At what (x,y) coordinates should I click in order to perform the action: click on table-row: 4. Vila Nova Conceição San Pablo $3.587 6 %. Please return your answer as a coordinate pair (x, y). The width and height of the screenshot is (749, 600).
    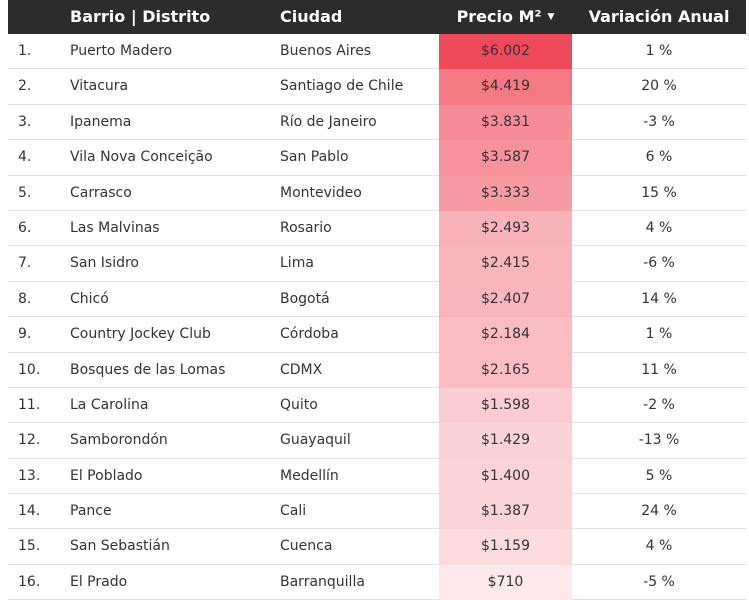
    Looking at the image, I should click on (377, 158).